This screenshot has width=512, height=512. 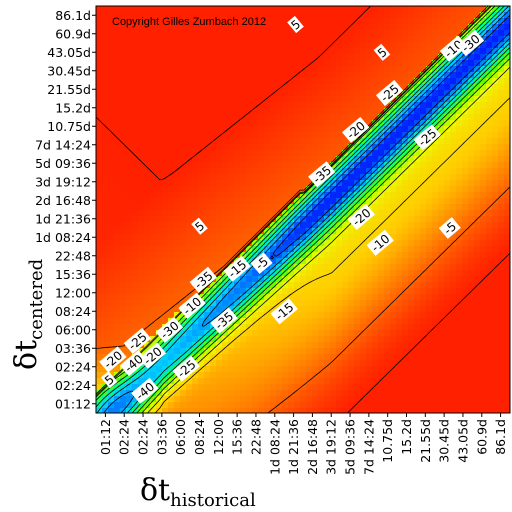 What do you see at coordinates (189, 22) in the screenshot?
I see `copyright-annotation: Copyright Gilles Zumbach 2012` at bounding box center [189, 22].